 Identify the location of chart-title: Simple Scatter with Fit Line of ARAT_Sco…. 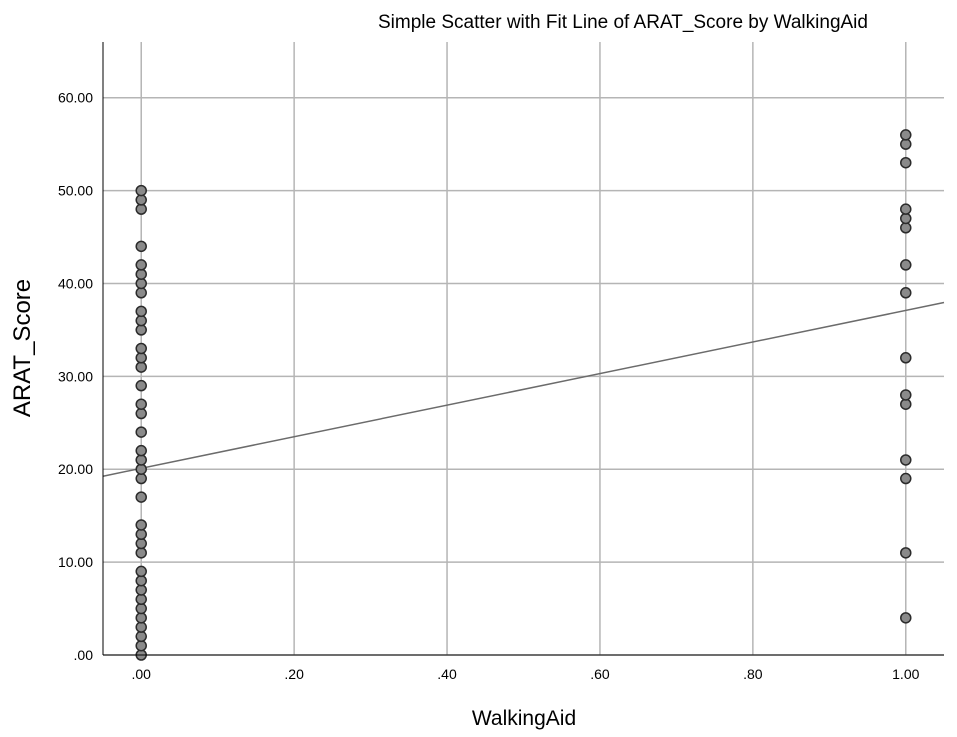
(623, 22).